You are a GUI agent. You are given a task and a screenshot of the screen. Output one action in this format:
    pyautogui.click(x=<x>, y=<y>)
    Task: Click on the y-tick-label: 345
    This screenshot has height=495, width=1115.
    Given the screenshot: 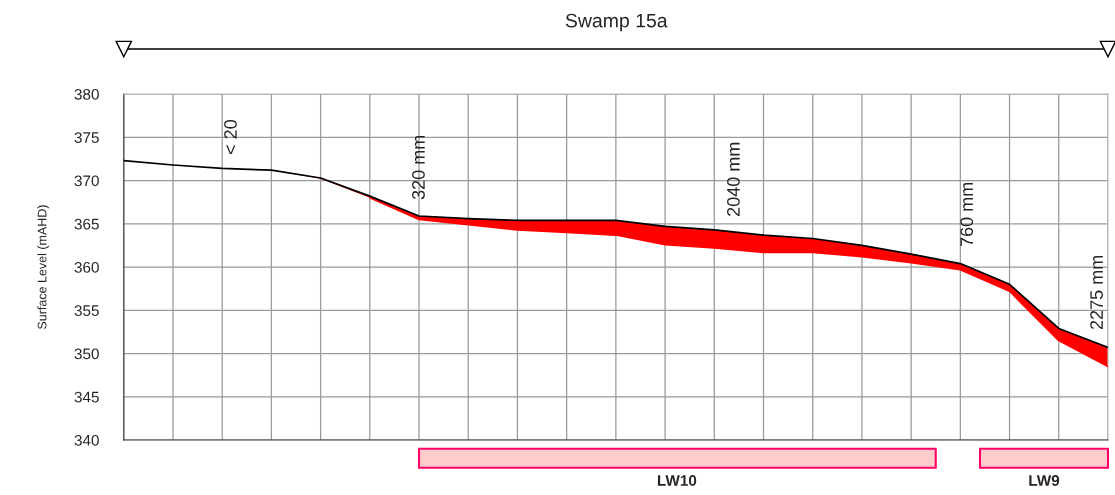 What is the action you would take?
    pyautogui.click(x=86, y=397)
    